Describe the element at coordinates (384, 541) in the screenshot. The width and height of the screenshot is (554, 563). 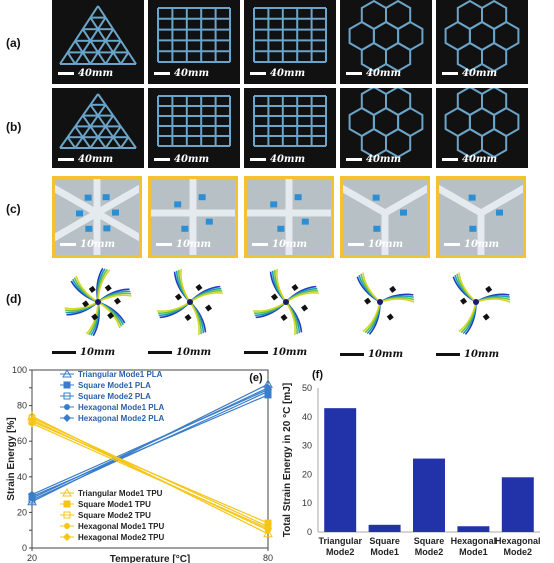
I see `category-label: Square` at that location.